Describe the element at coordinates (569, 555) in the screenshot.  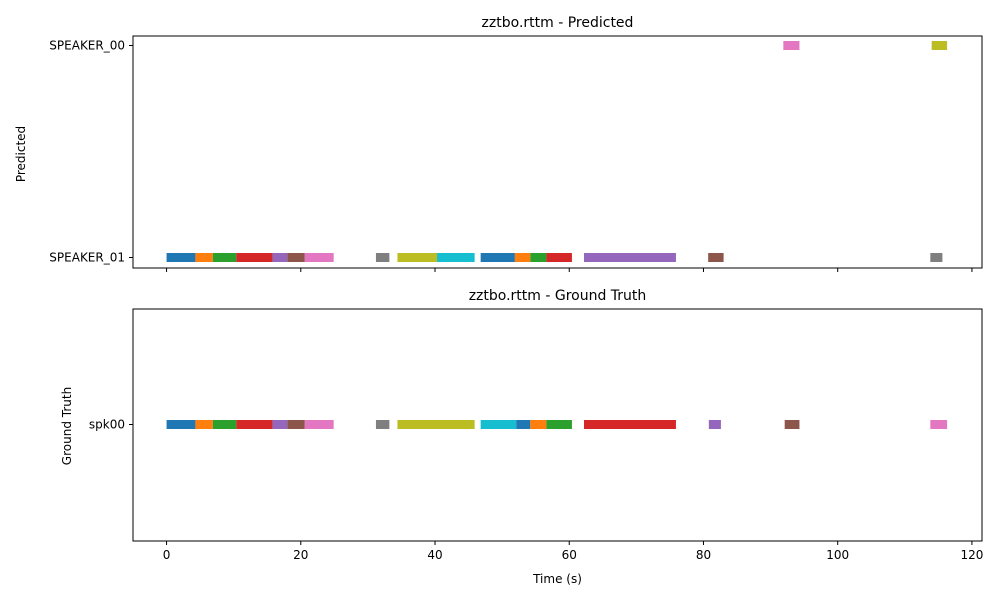
I see `x-tick-label: 60` at that location.